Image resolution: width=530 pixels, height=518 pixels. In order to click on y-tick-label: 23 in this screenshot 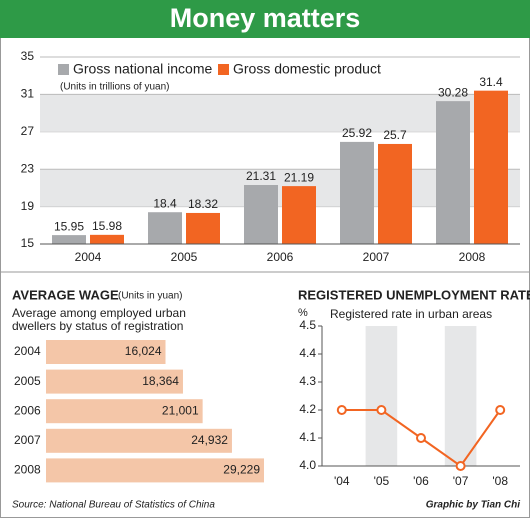, I will do `click(28, 168)`.